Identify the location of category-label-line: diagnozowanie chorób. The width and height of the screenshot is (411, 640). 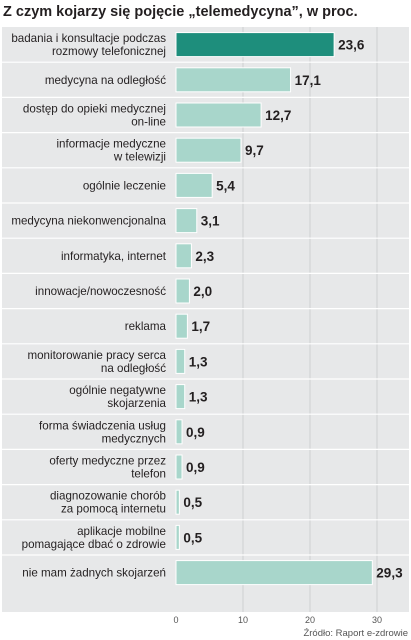
(108, 496).